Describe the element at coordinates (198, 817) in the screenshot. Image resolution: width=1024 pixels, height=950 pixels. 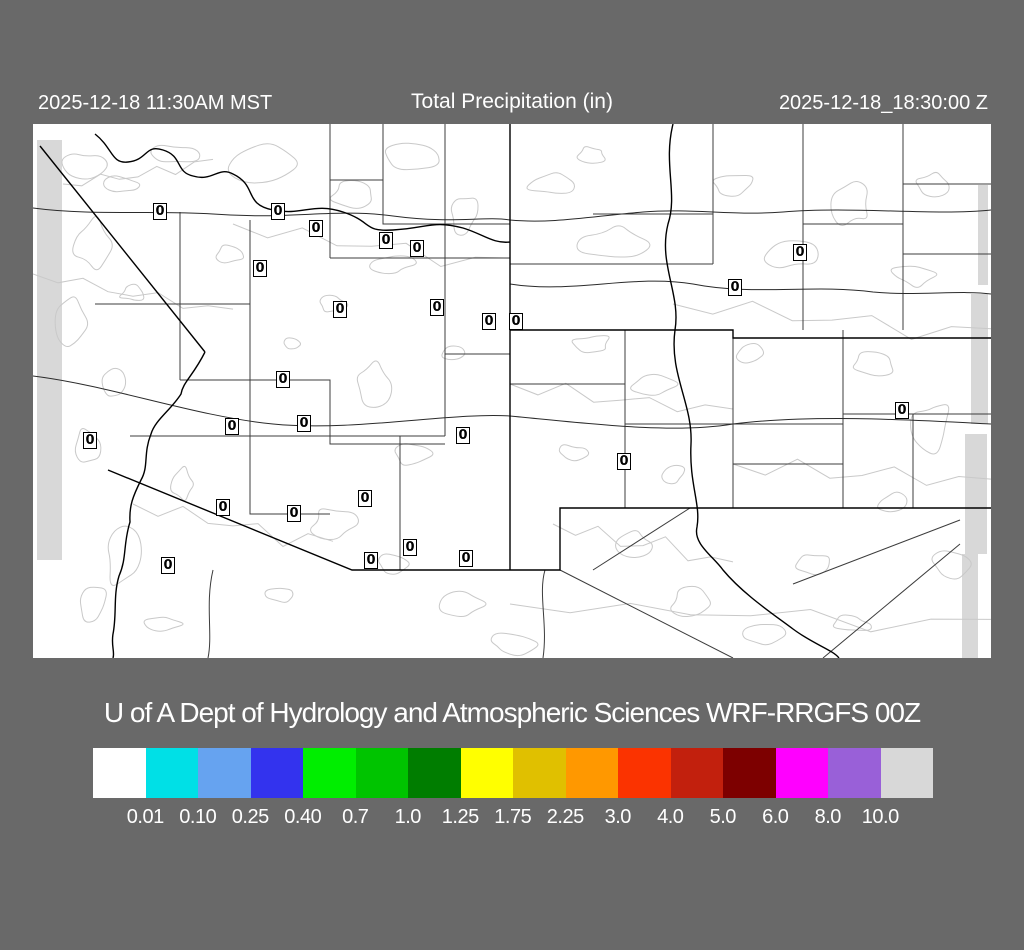
I see `colorbar-label: 0.10` at that location.